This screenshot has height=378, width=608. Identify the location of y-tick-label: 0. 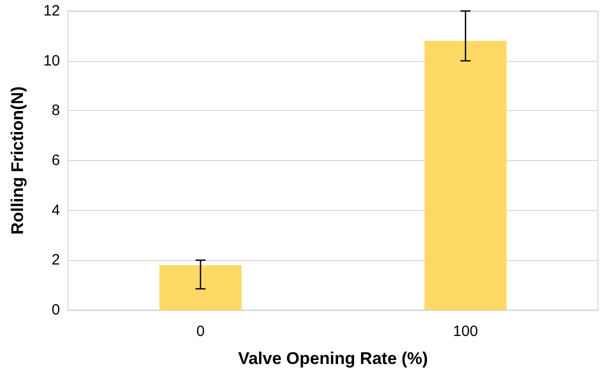
(56, 310).